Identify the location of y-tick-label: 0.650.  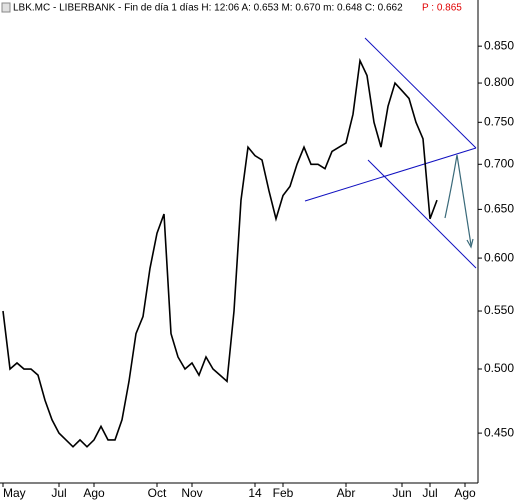
(499, 209).